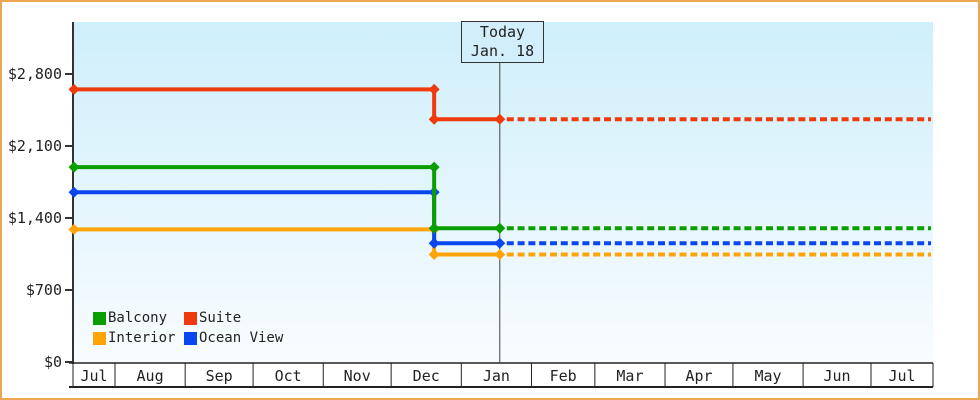 The width and height of the screenshot is (980, 400). Describe the element at coordinates (502, 32) in the screenshot. I see `today-flag-title: Today` at that location.